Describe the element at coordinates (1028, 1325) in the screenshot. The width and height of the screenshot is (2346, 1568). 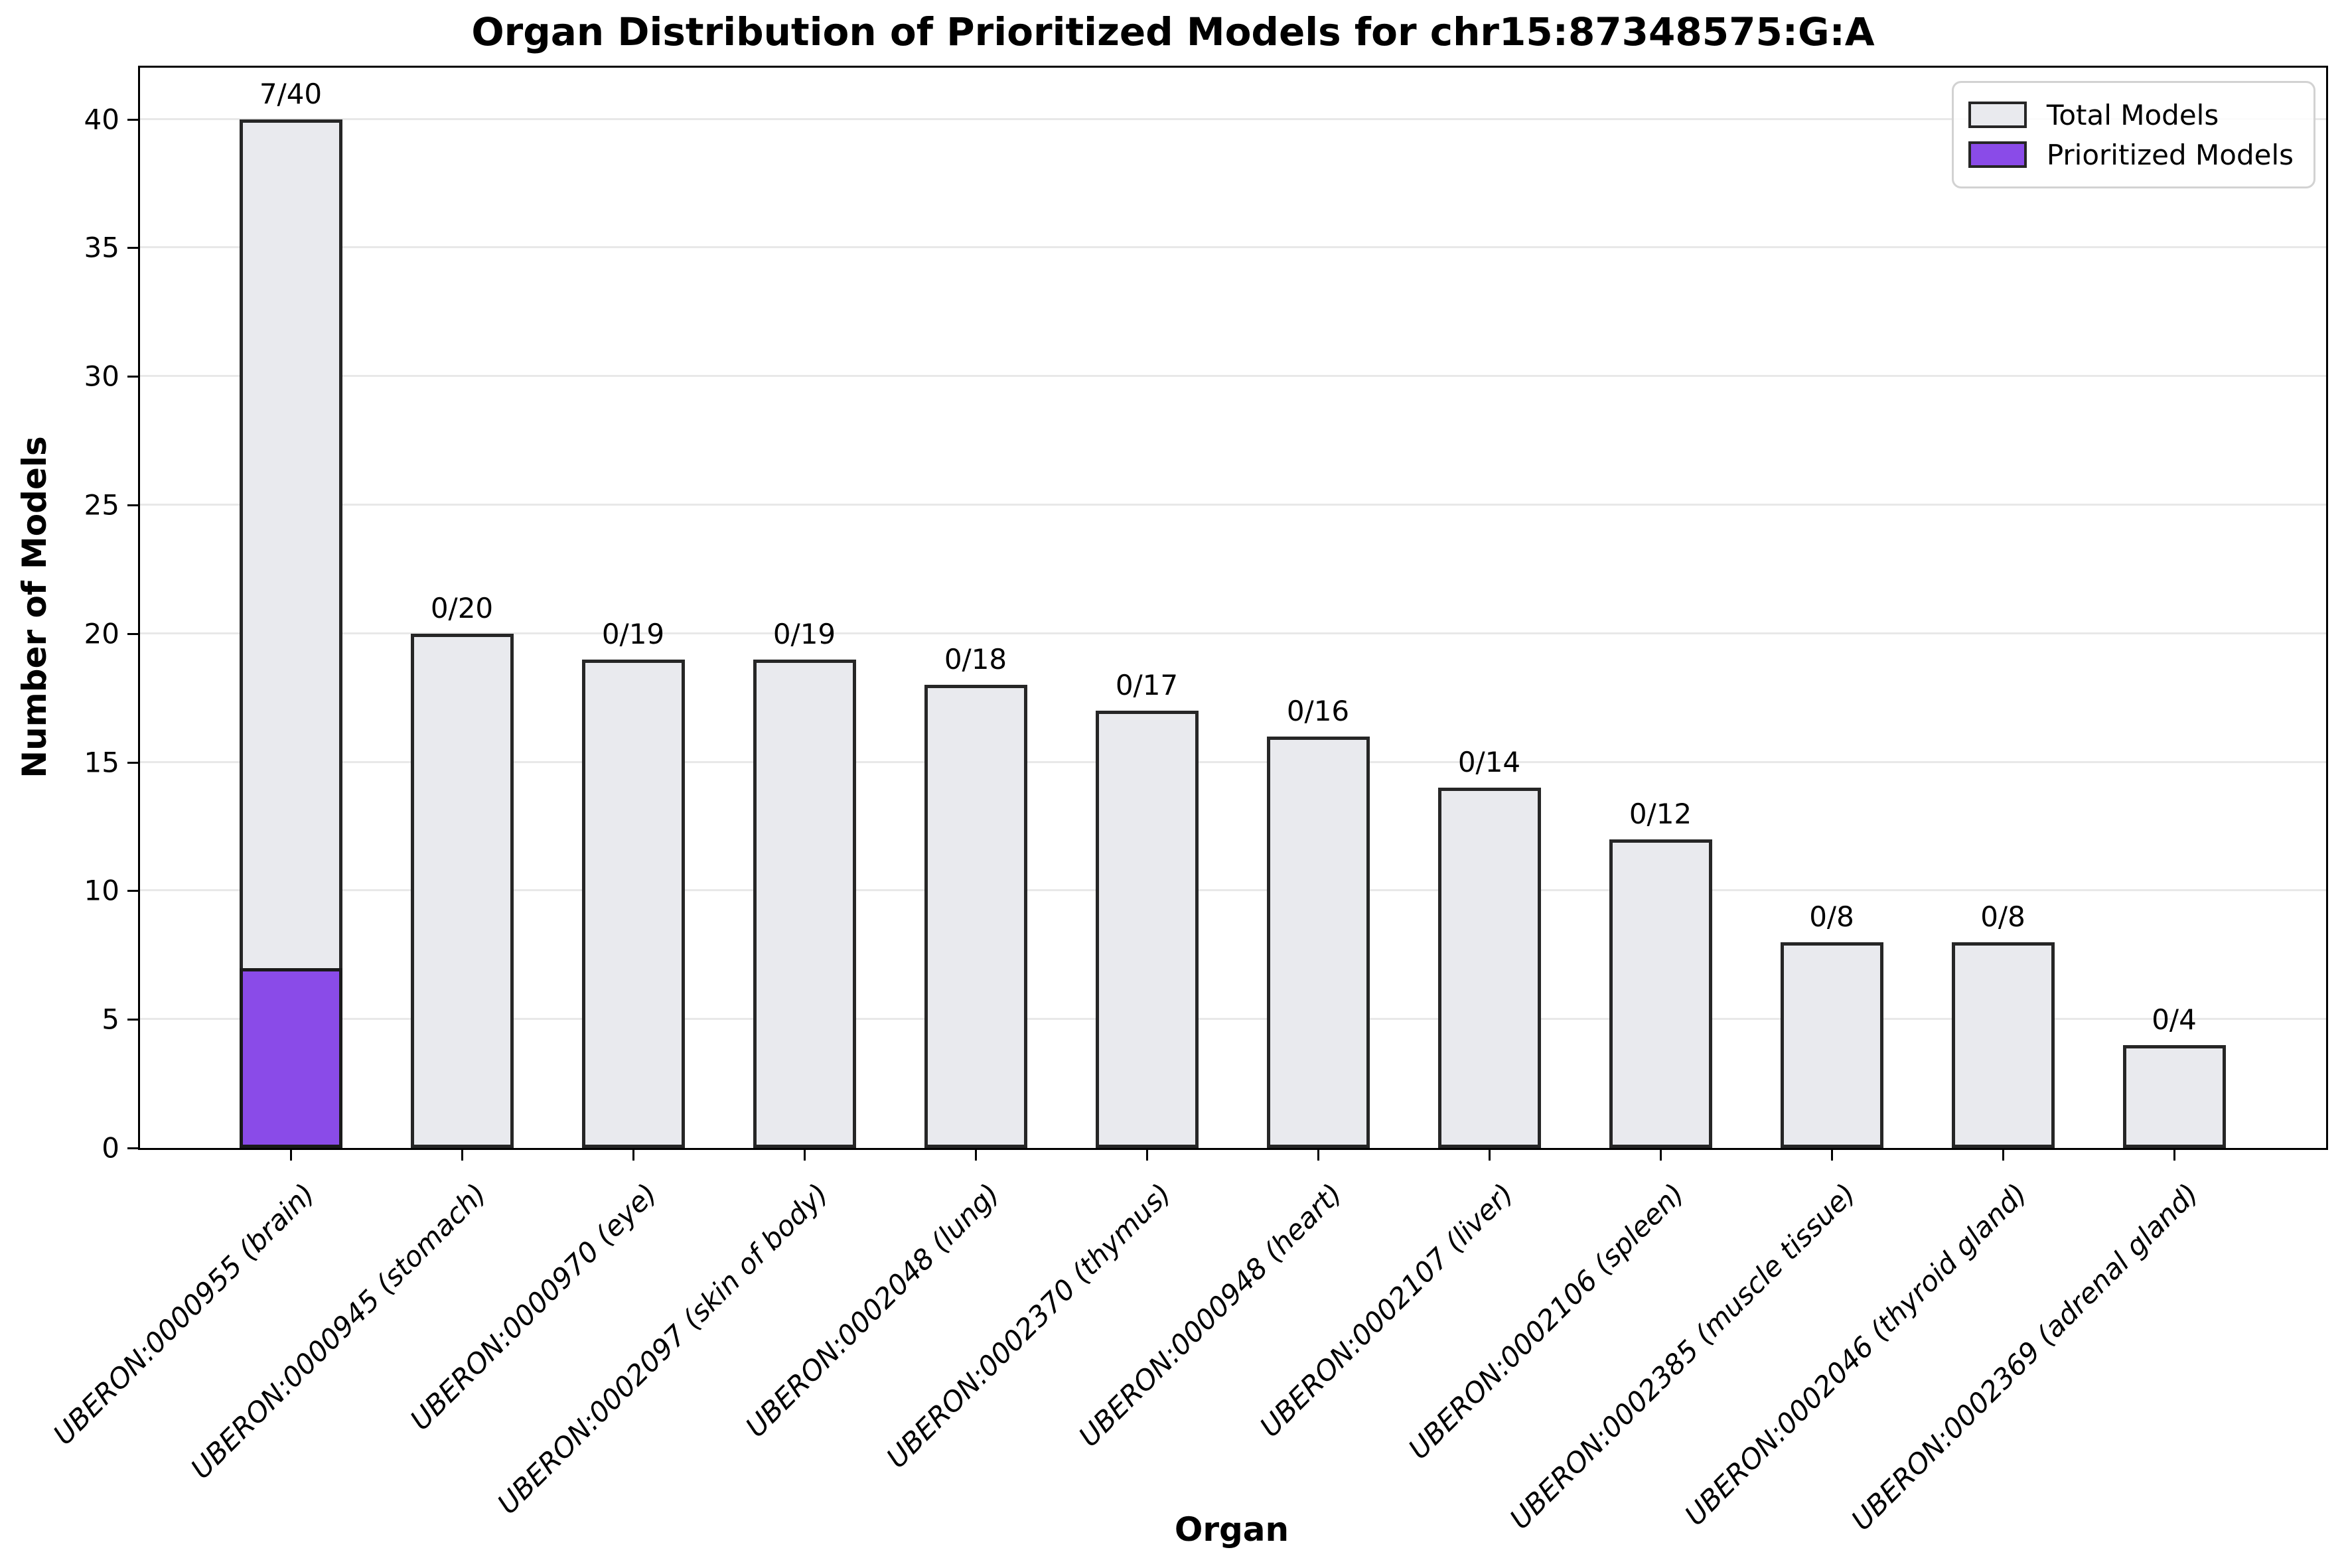
I see `x-tick-label: UBERON:0002370 (thymus)` at that location.